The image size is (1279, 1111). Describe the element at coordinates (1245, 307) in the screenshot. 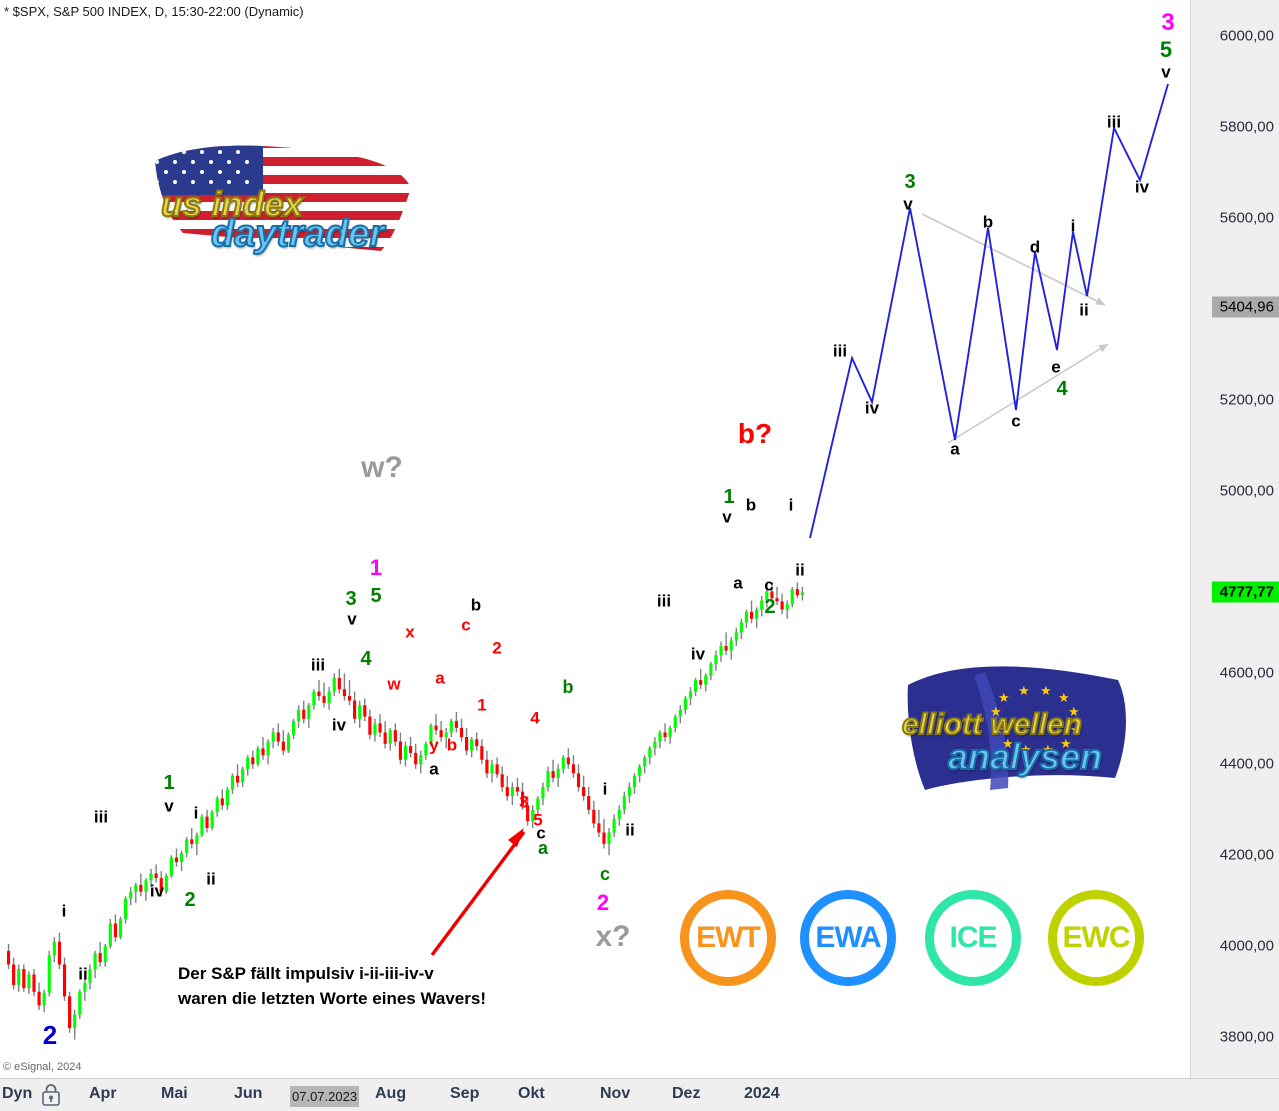

I see `price-marker-grey: 5404,96` at that location.